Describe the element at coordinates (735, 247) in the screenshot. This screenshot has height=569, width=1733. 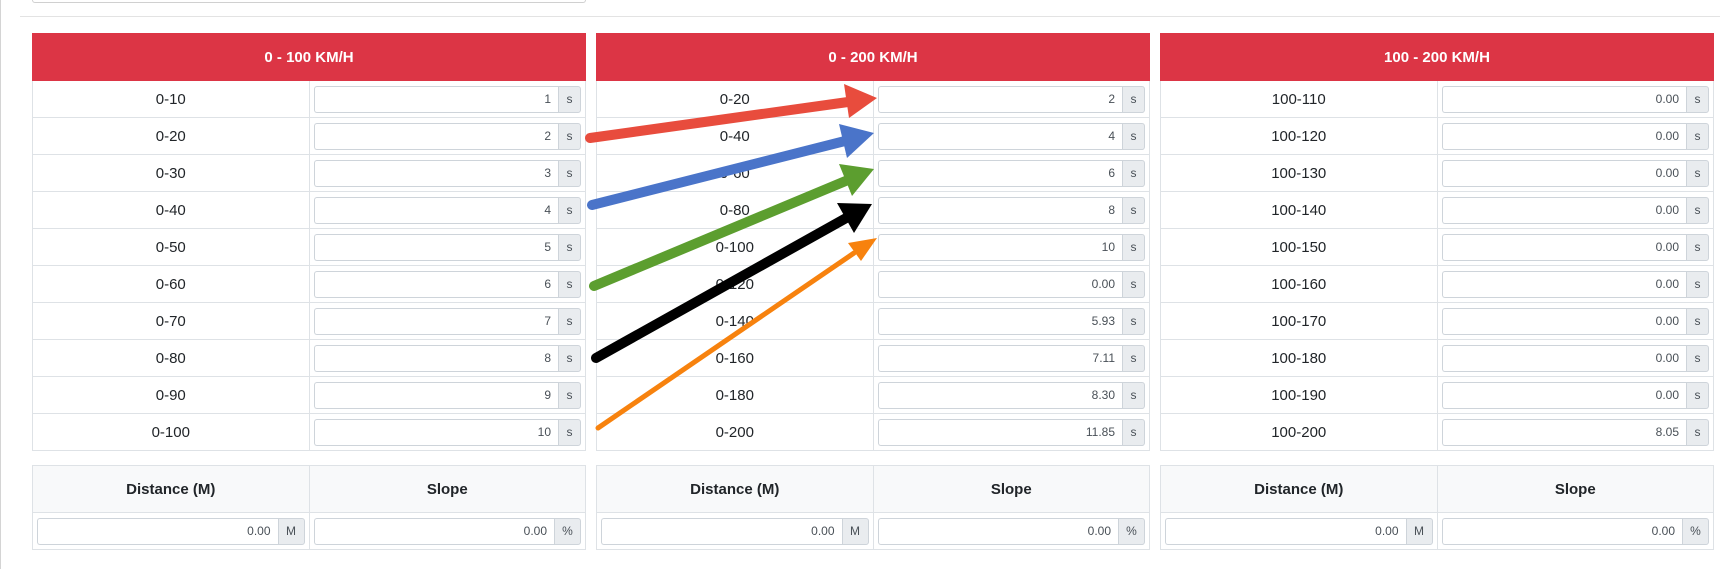
I see `speed-range-label: 0-100` at that location.